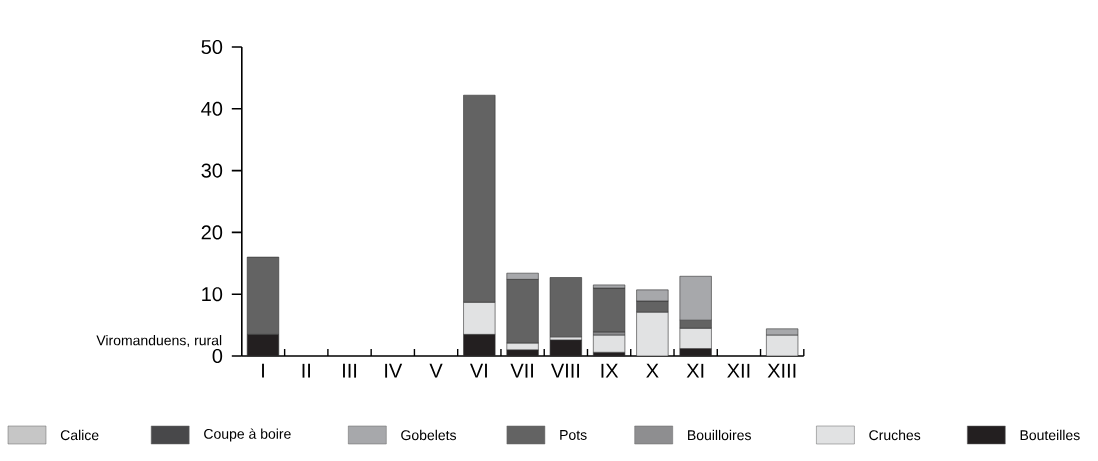 This screenshot has height=461, width=1098. What do you see at coordinates (610, 370) in the screenshot?
I see `x-tick-label: IX` at bounding box center [610, 370].